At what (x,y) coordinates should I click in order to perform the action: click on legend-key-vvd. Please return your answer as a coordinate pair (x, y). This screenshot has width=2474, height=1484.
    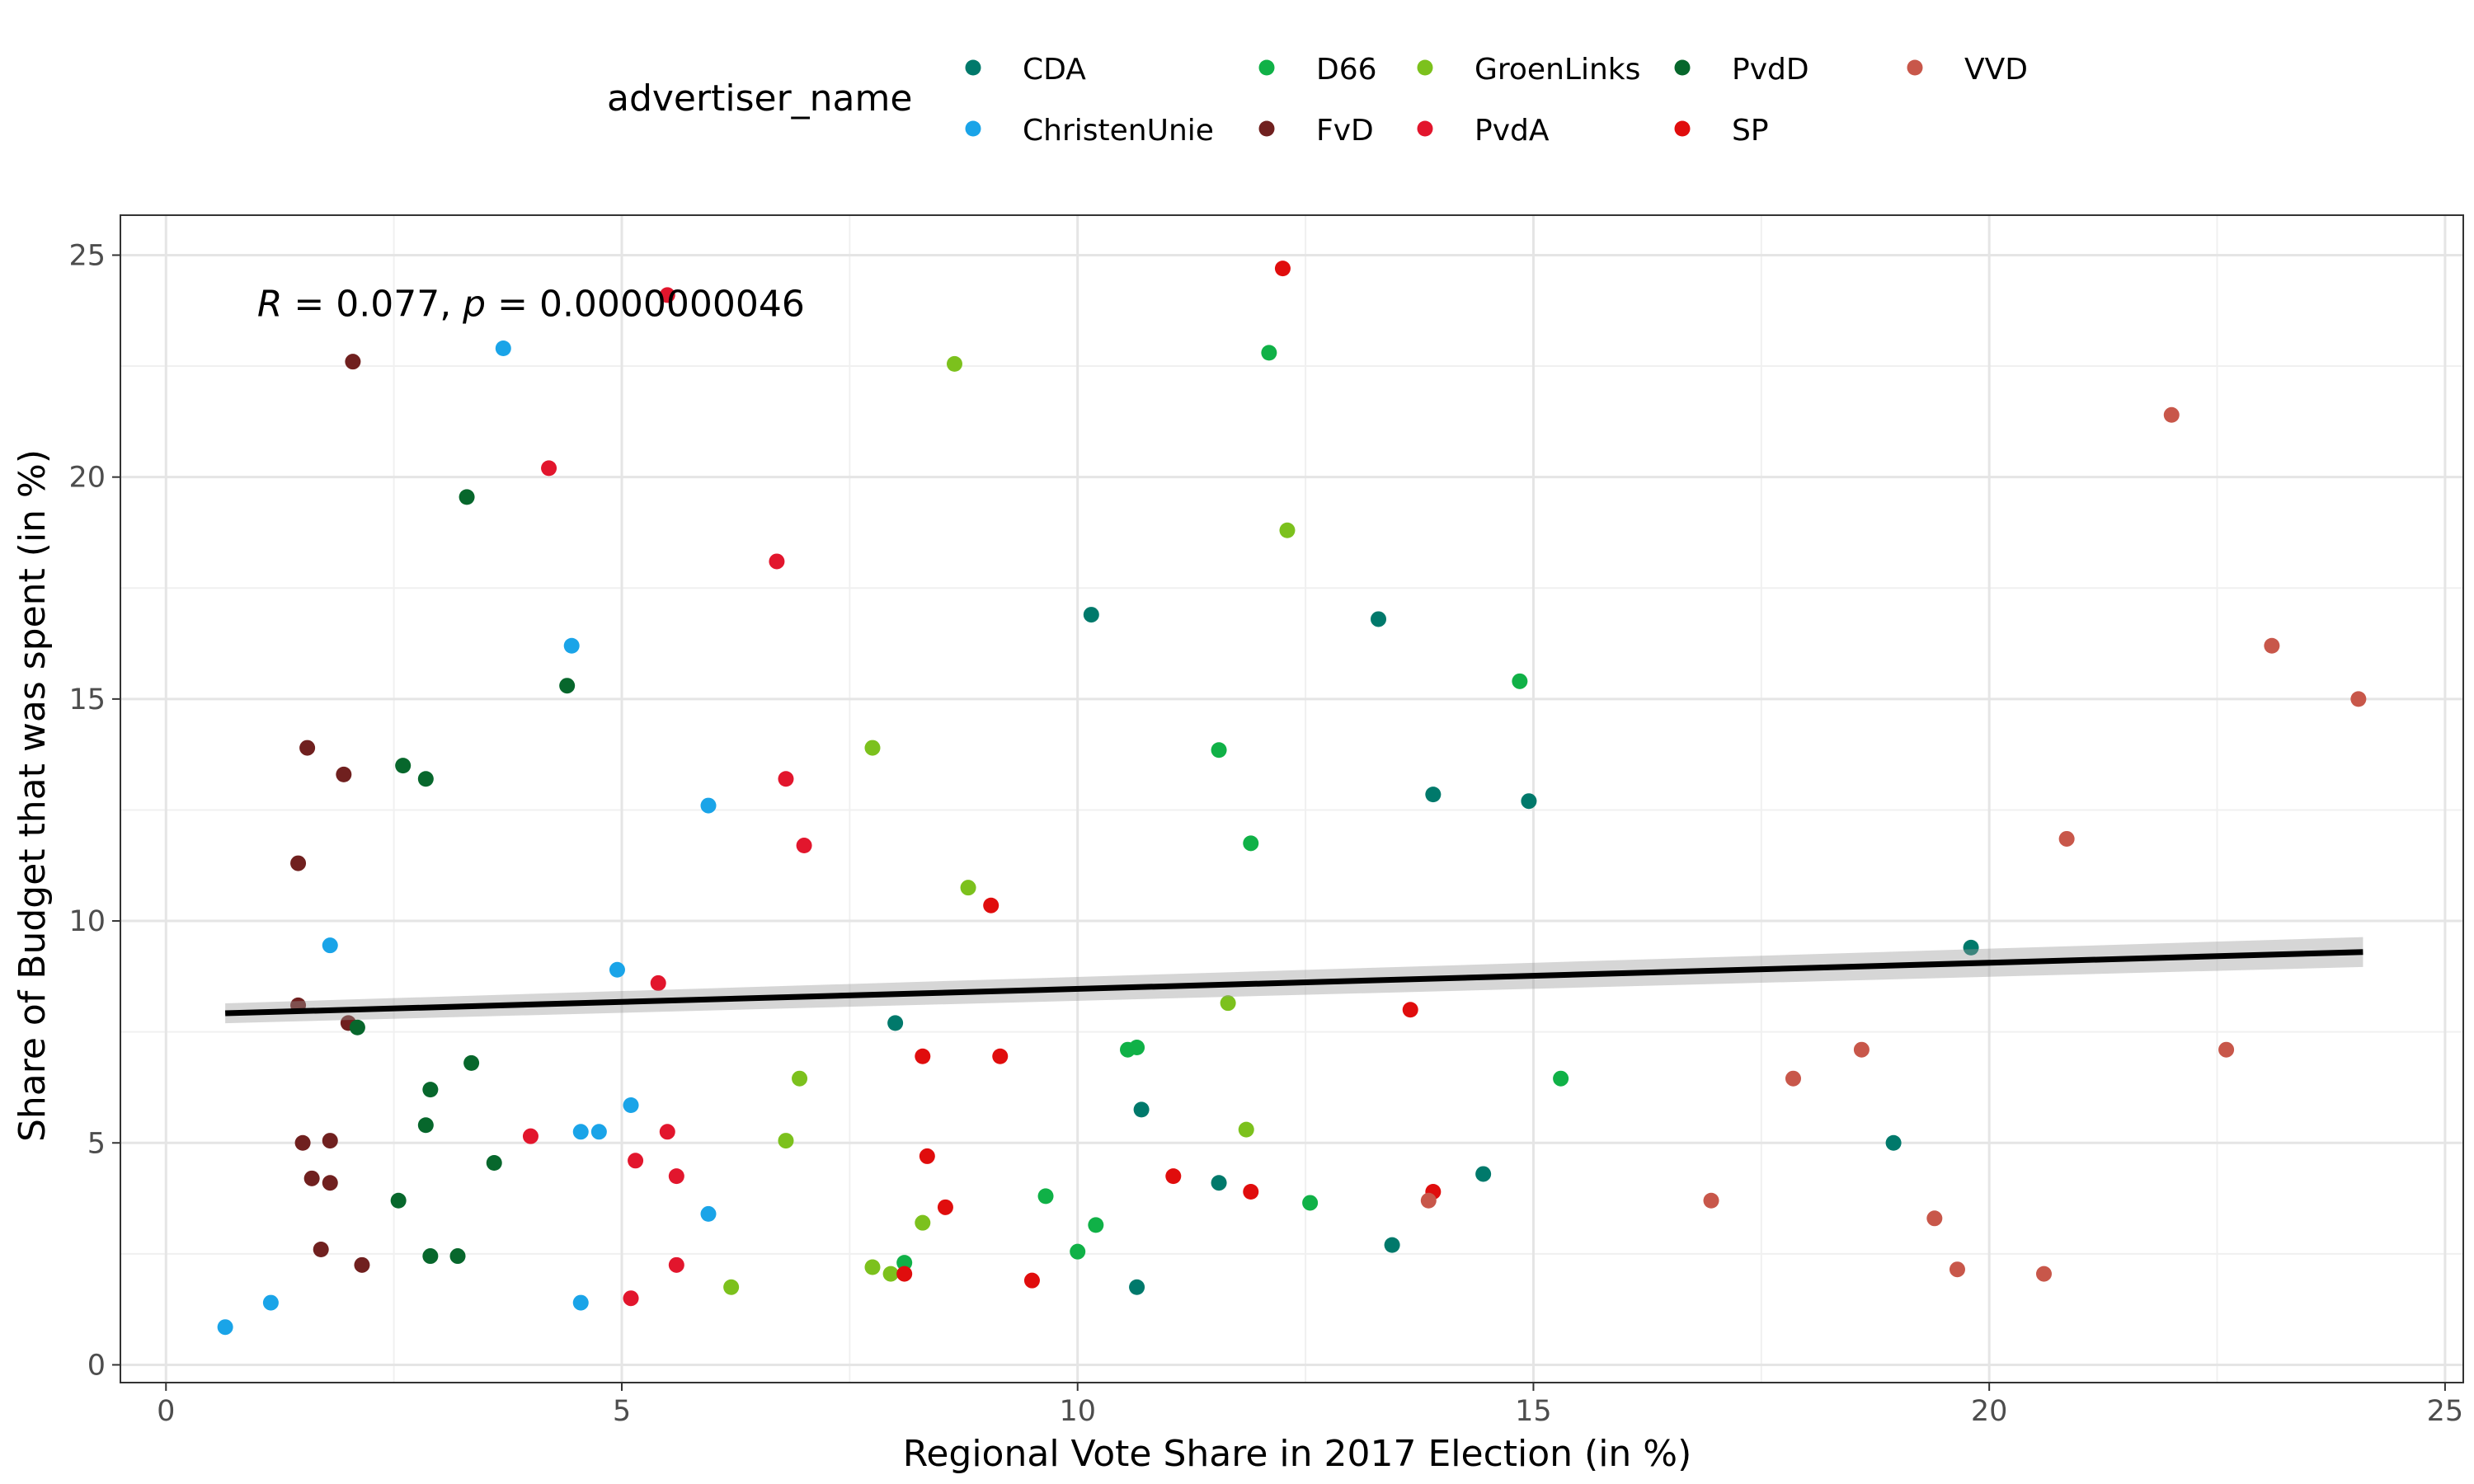
    Looking at the image, I should click on (1915, 67).